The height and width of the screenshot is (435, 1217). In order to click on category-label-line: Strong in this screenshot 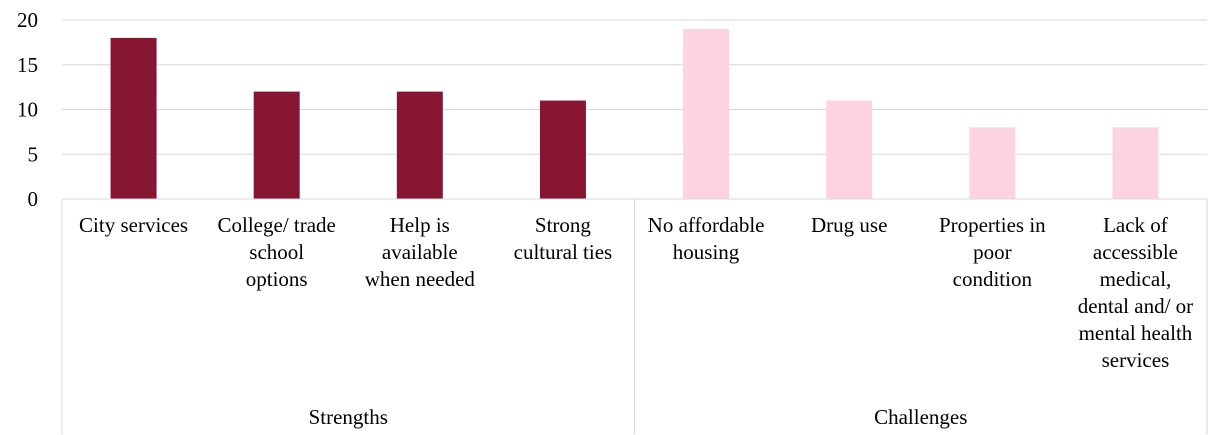, I will do `click(563, 225)`.